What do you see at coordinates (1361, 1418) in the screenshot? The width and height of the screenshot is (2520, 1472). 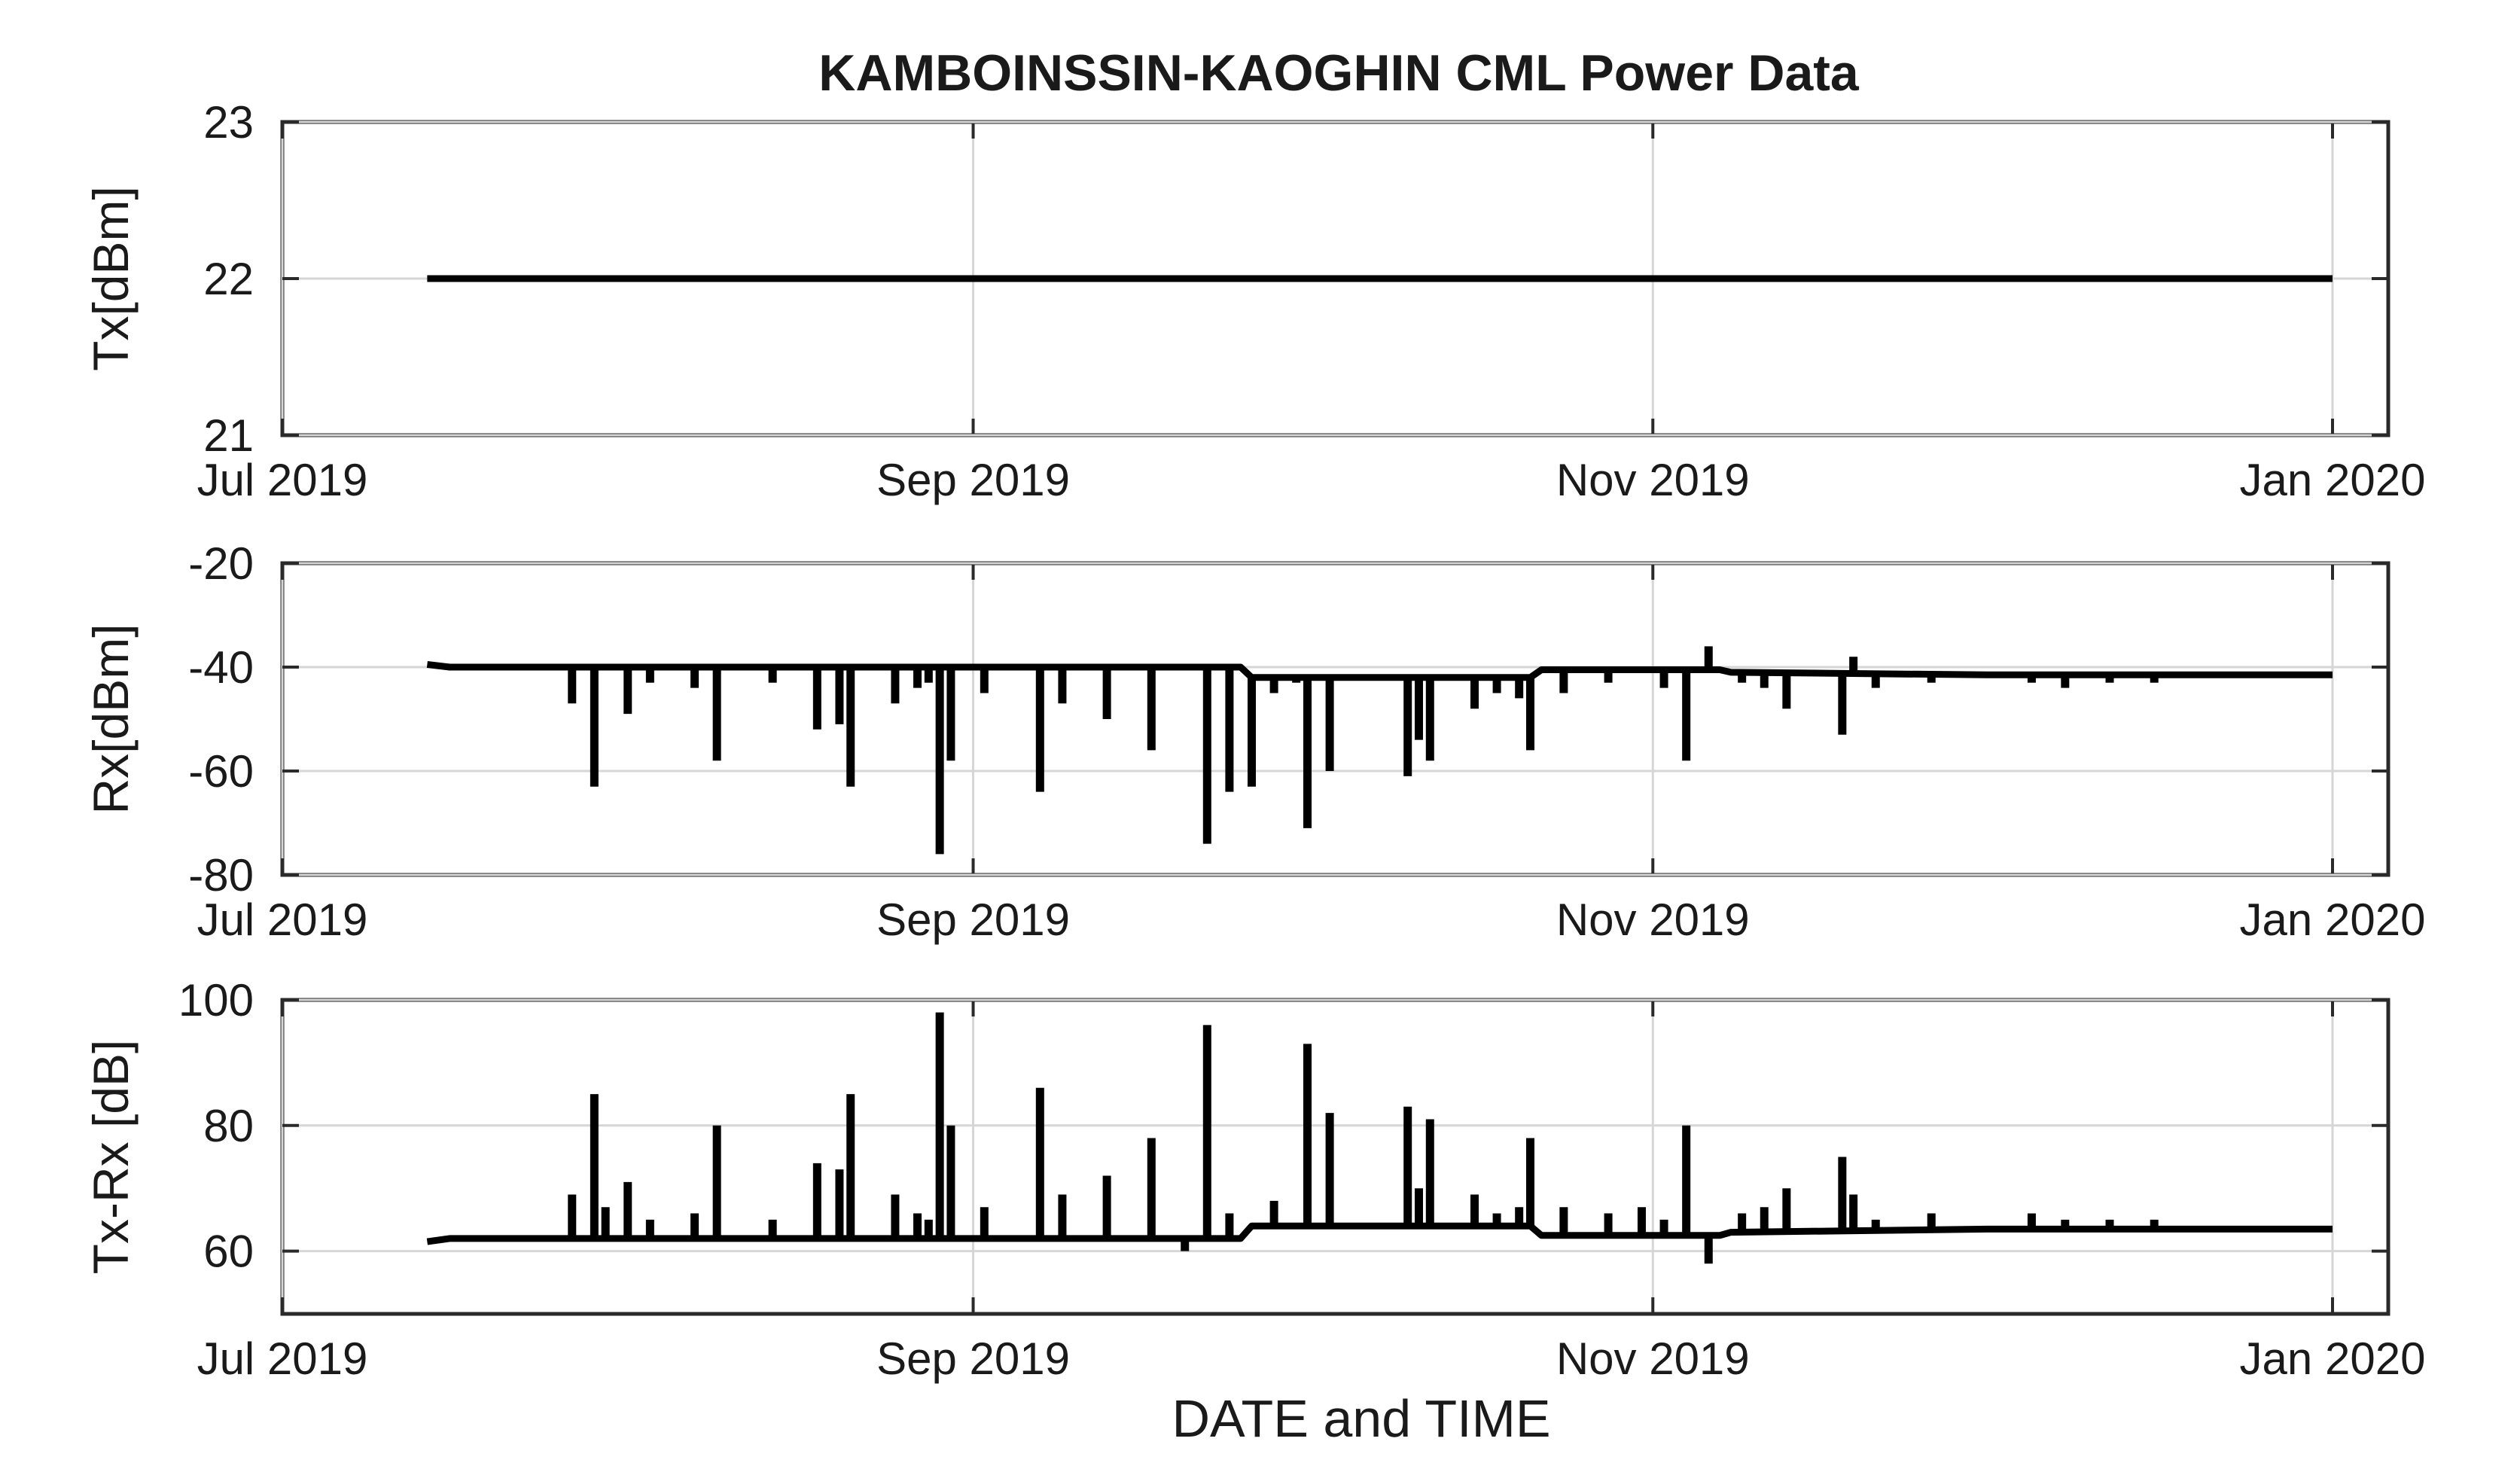 I see `x-axis-label: DATE and TIME` at bounding box center [1361, 1418].